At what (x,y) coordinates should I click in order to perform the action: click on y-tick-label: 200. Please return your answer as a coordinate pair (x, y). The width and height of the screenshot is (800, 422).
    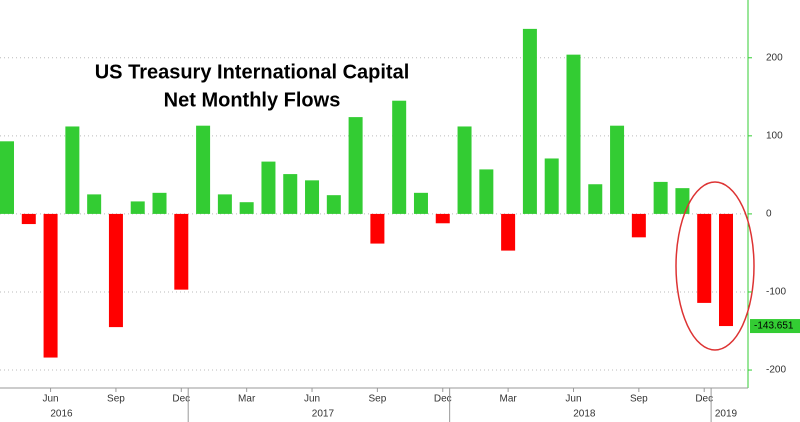
    Looking at the image, I should click on (774, 57).